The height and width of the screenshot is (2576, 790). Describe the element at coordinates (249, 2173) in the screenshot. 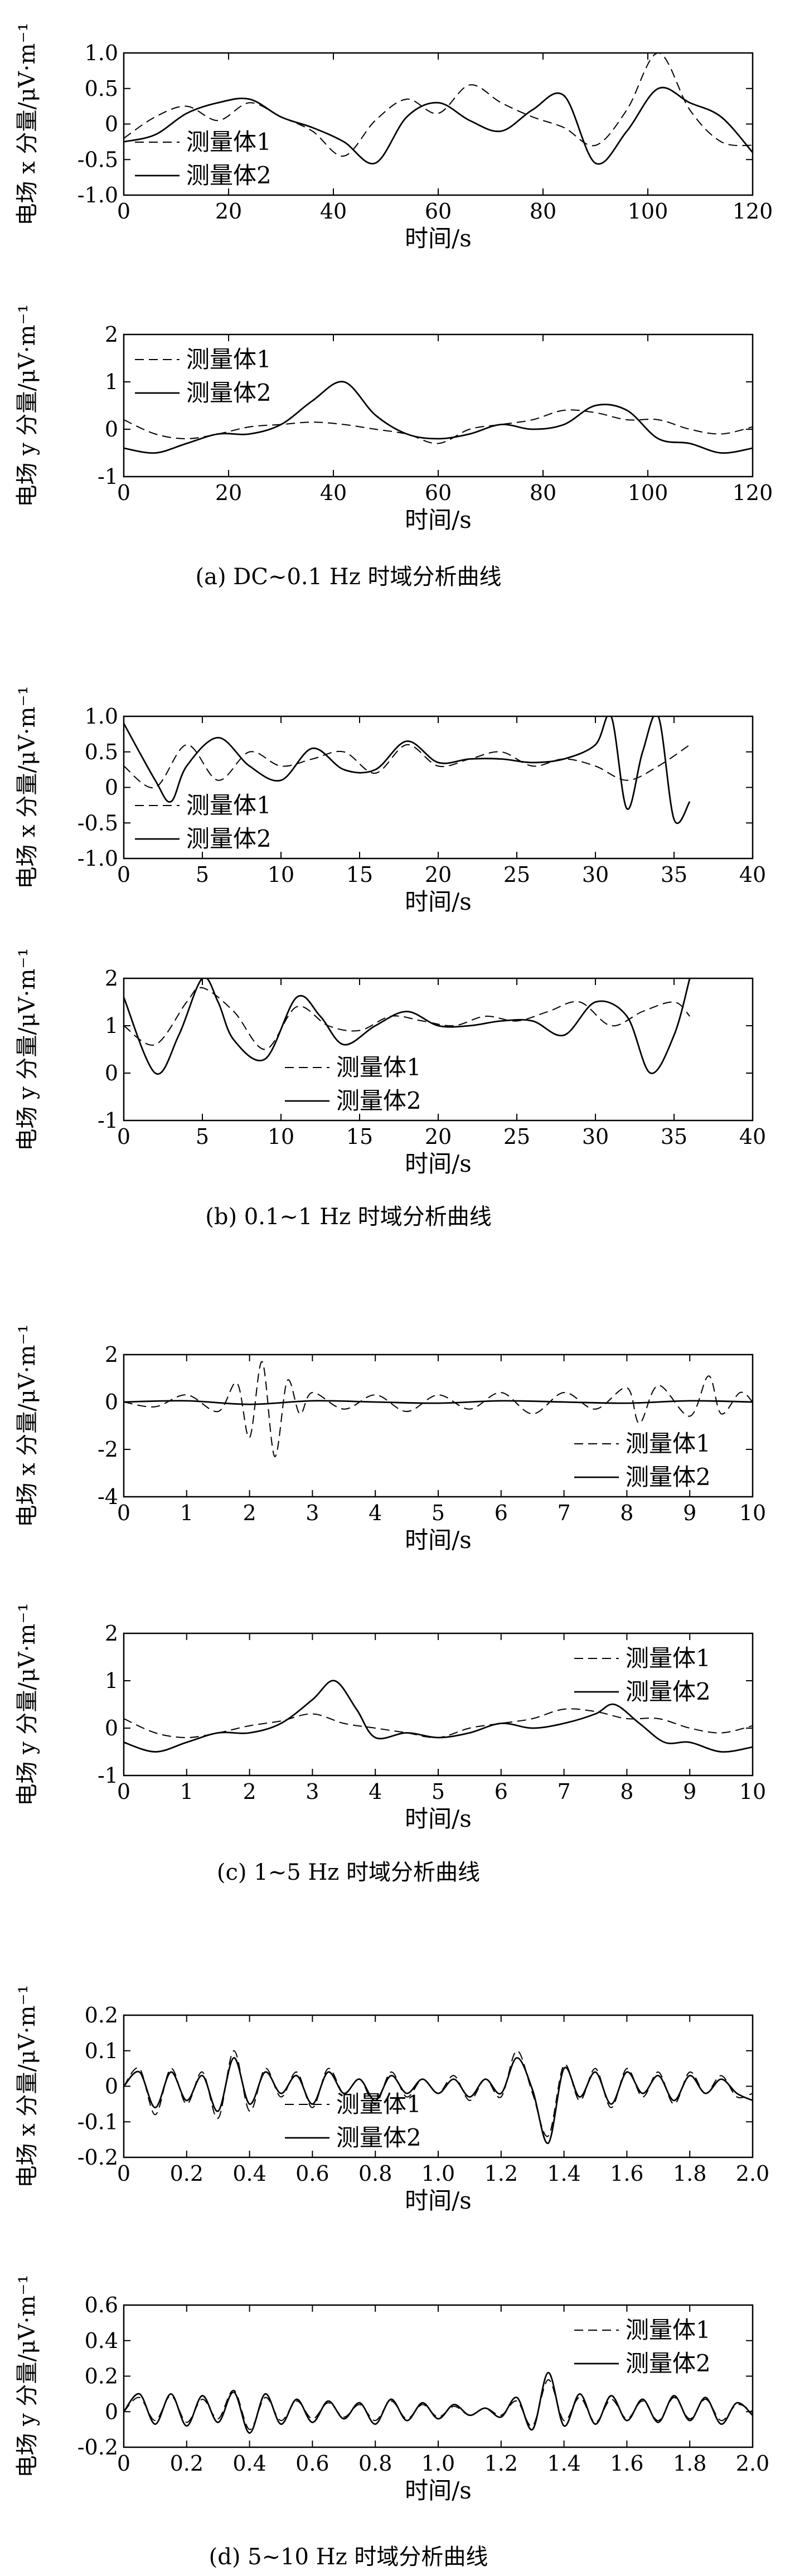

I see `x-tick-label: 0.4` at that location.